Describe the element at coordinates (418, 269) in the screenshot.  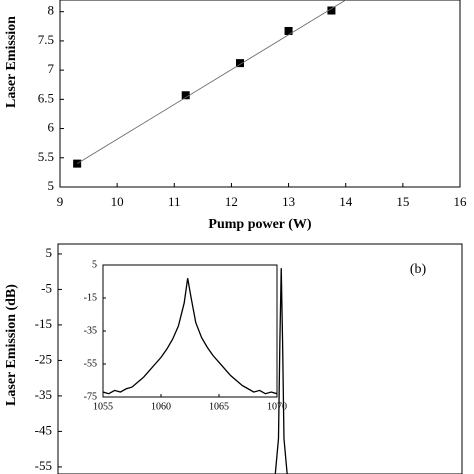
I see `annotation: (b)` at that location.